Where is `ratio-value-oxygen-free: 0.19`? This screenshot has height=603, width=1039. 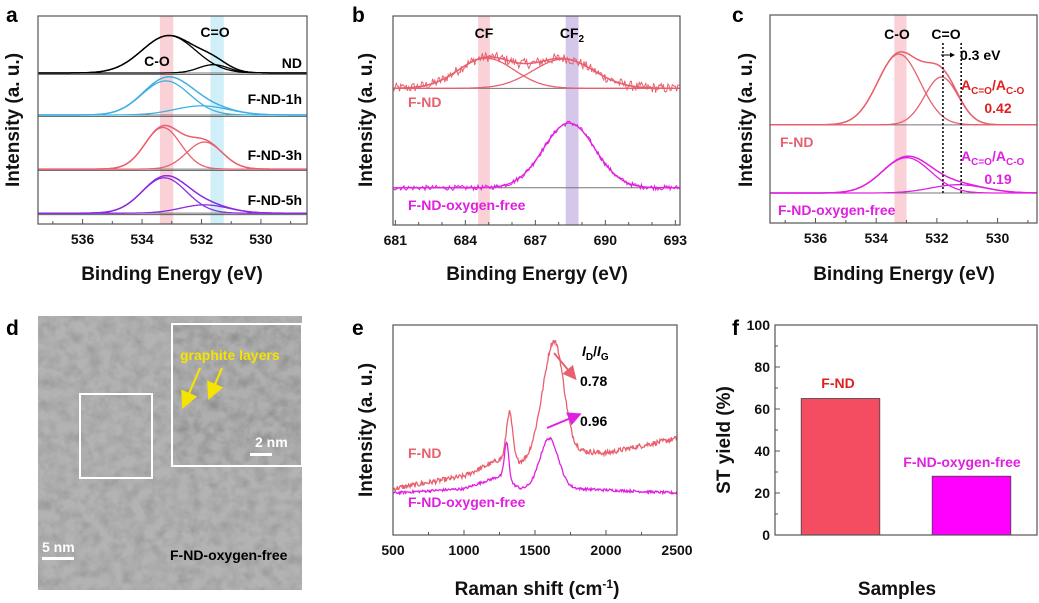
ratio-value-oxygen-free: 0.19 is located at coordinates (997, 179).